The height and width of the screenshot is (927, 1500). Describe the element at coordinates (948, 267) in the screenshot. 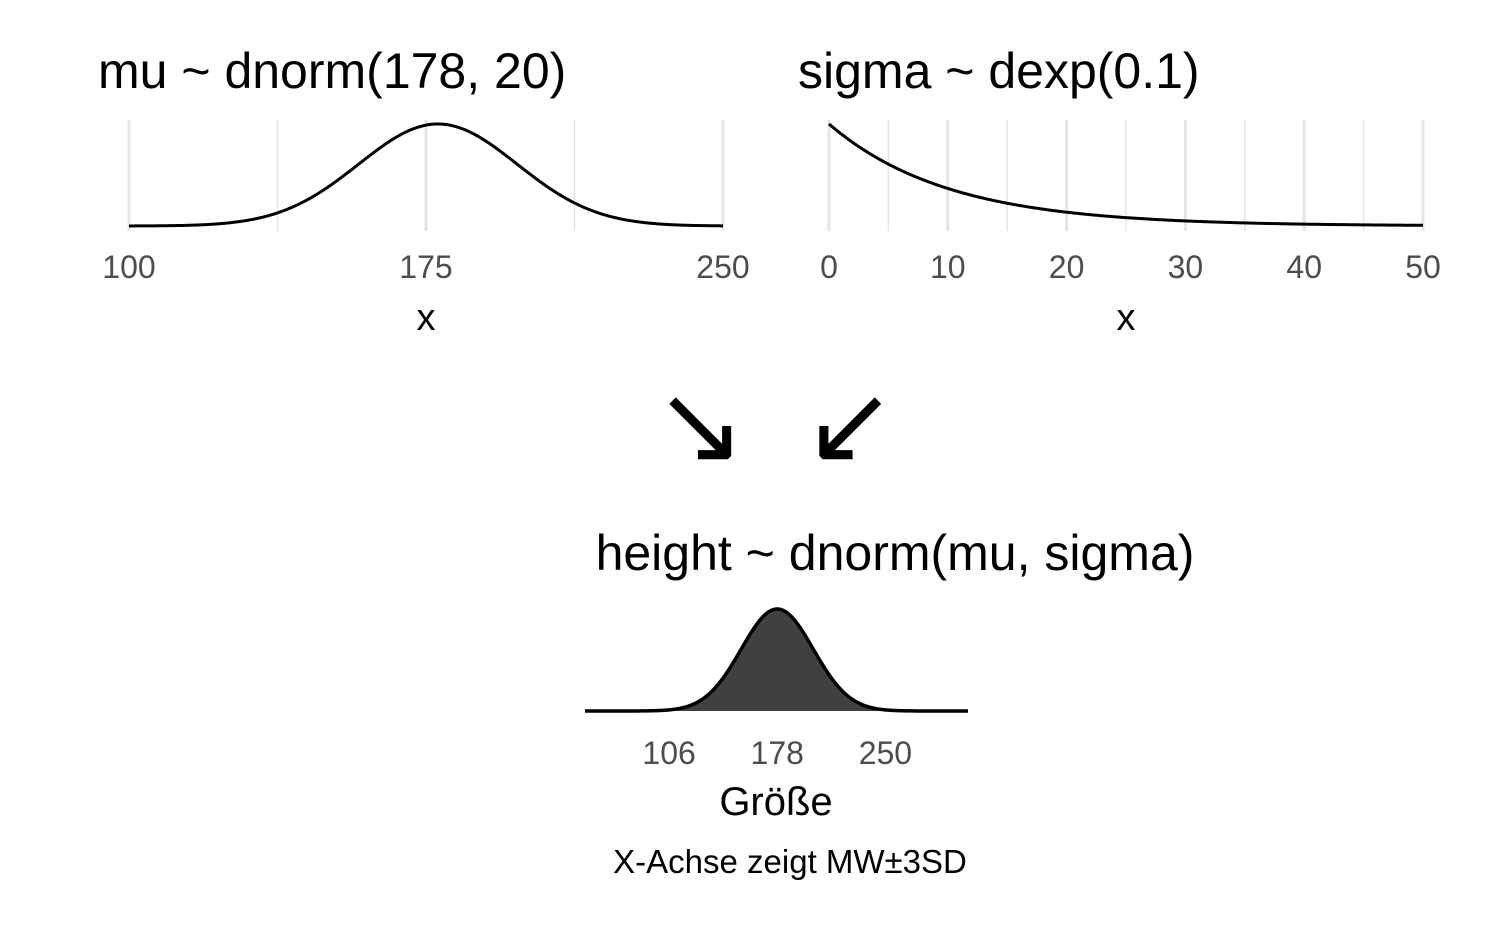

I see `x-tick-label: 10` at that location.